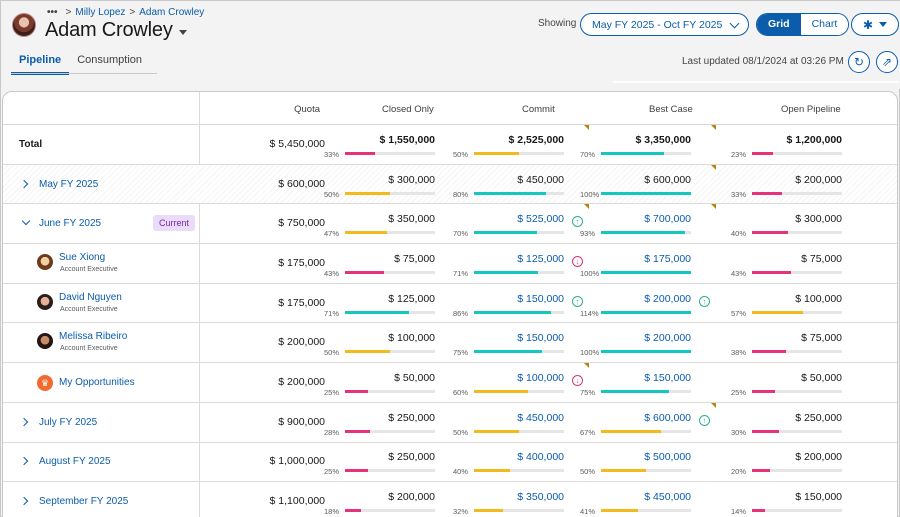 The width and height of the screenshot is (900, 517). Describe the element at coordinates (540, 497) in the screenshot. I see `cell-value: $ 350,000` at that location.